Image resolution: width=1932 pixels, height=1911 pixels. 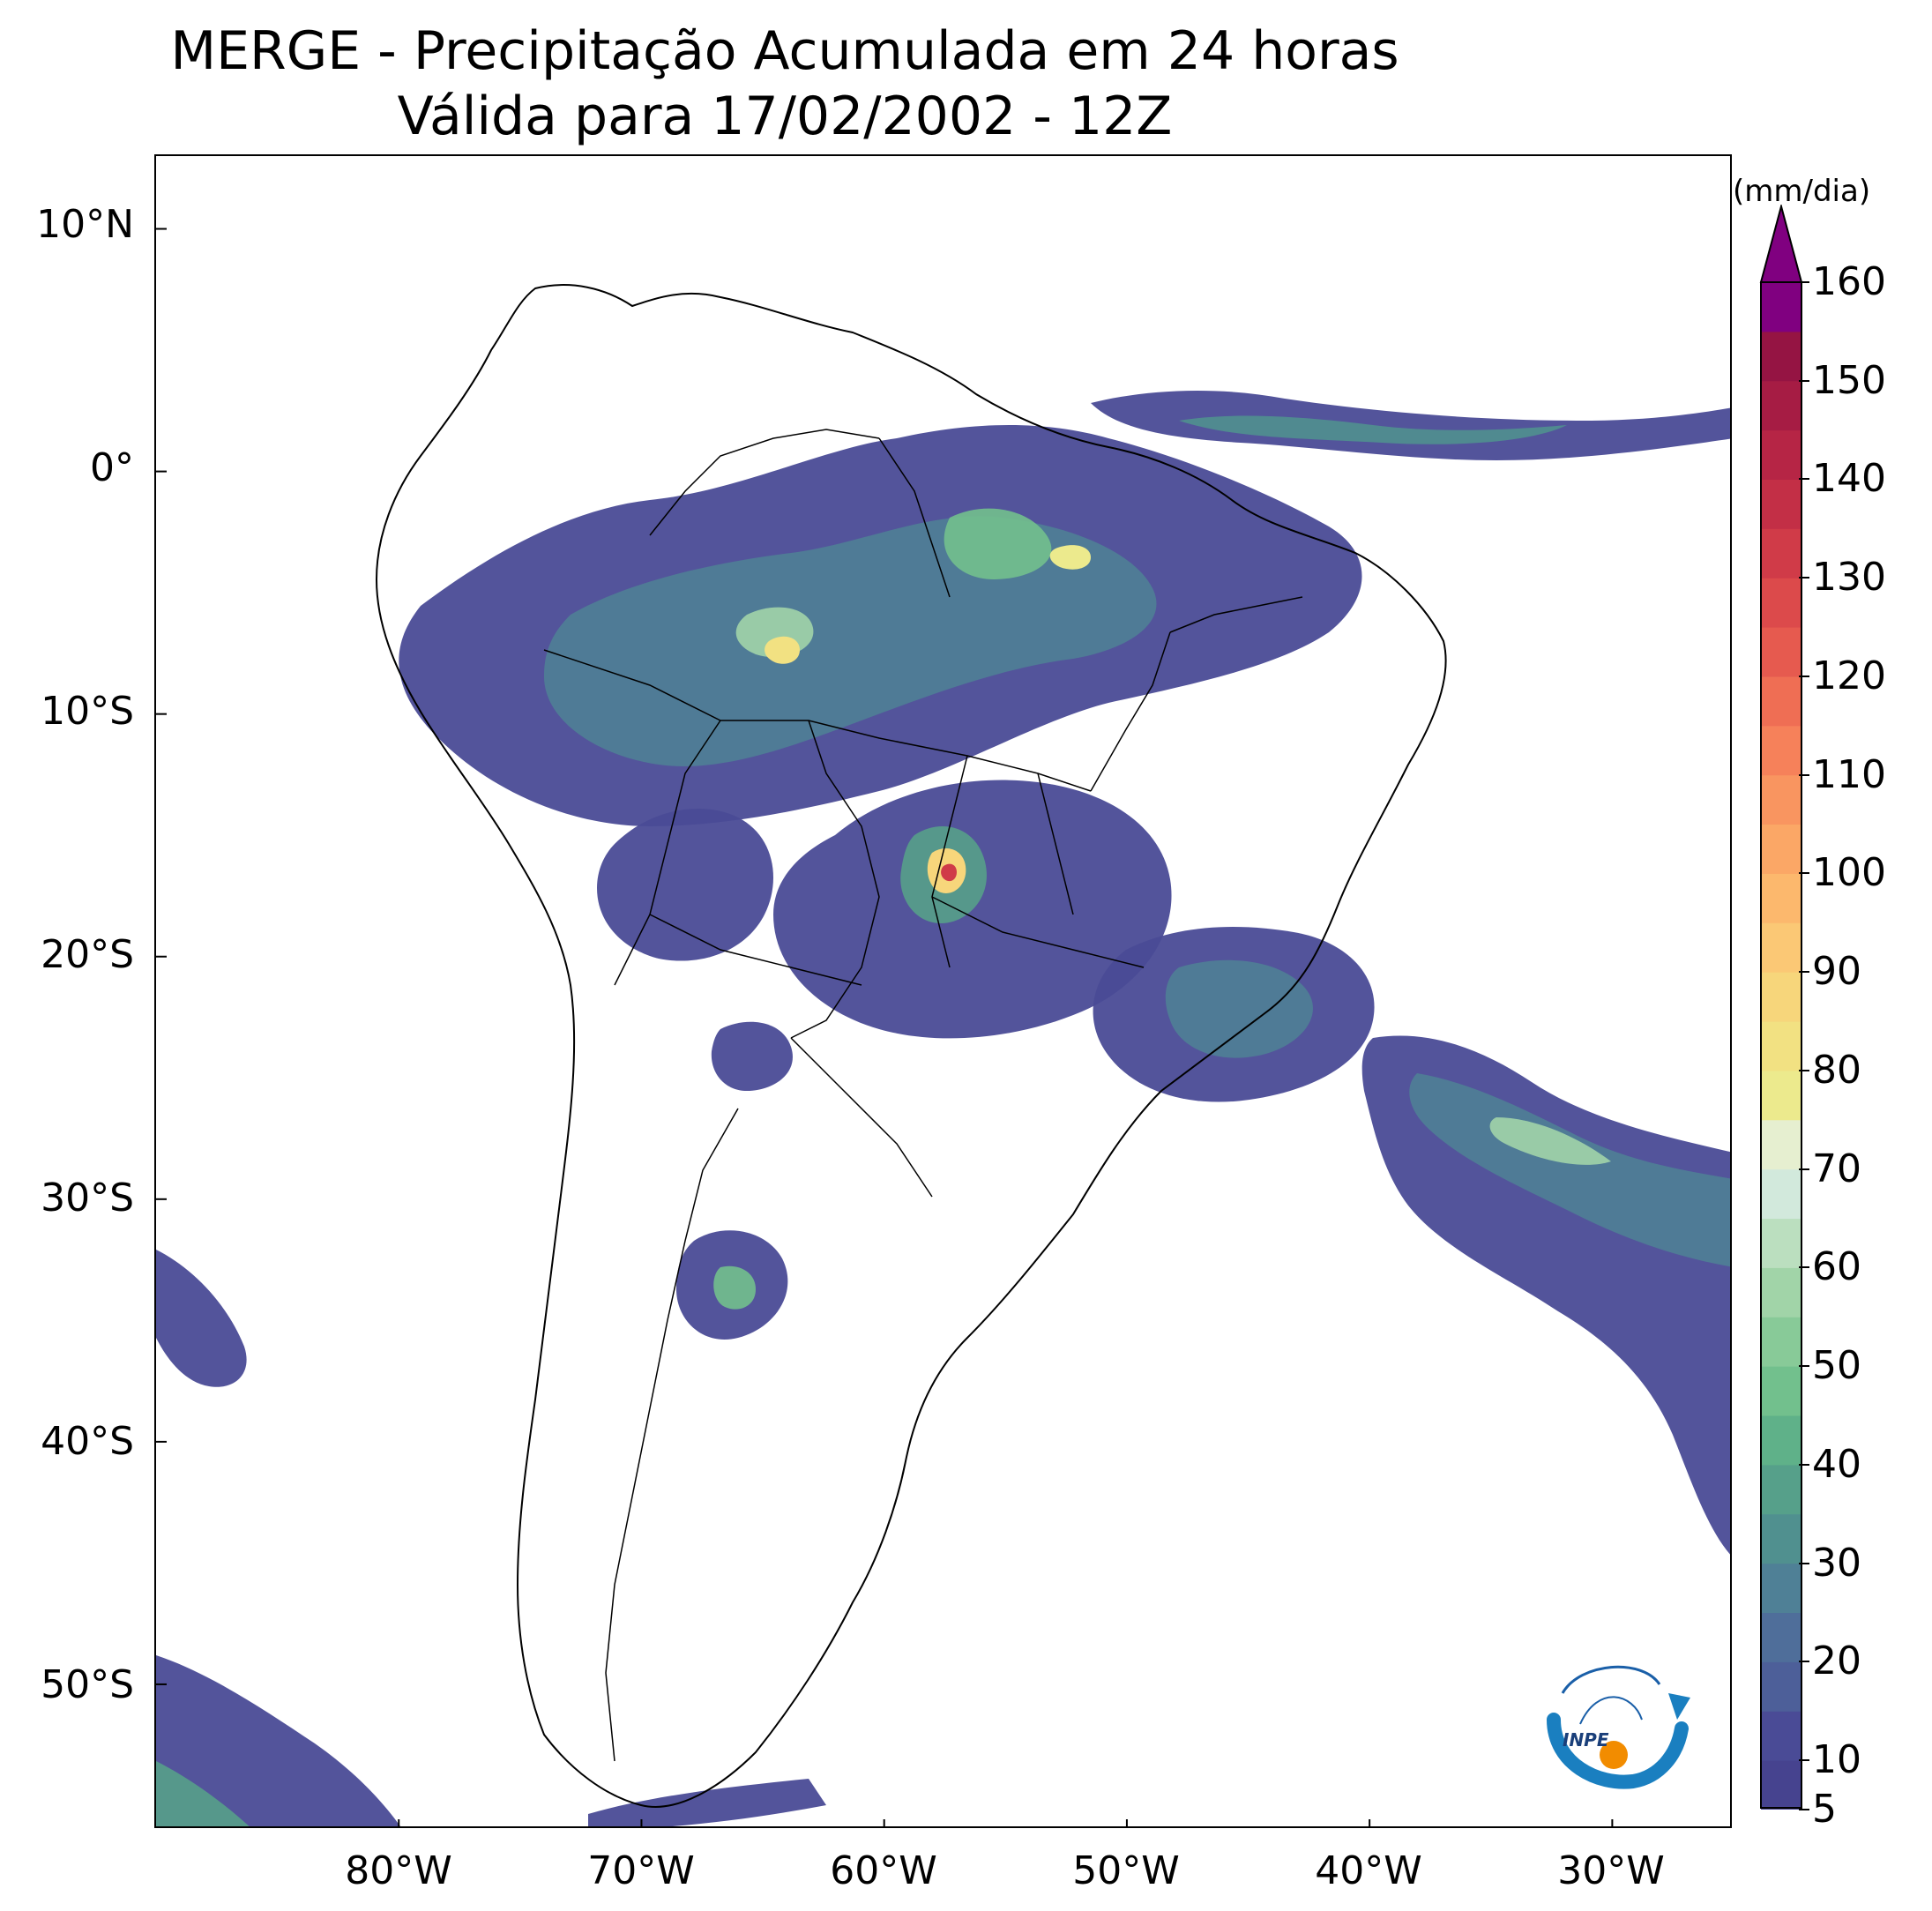 I want to click on precip-area-north-coast-inner, so click(x=1373, y=430).